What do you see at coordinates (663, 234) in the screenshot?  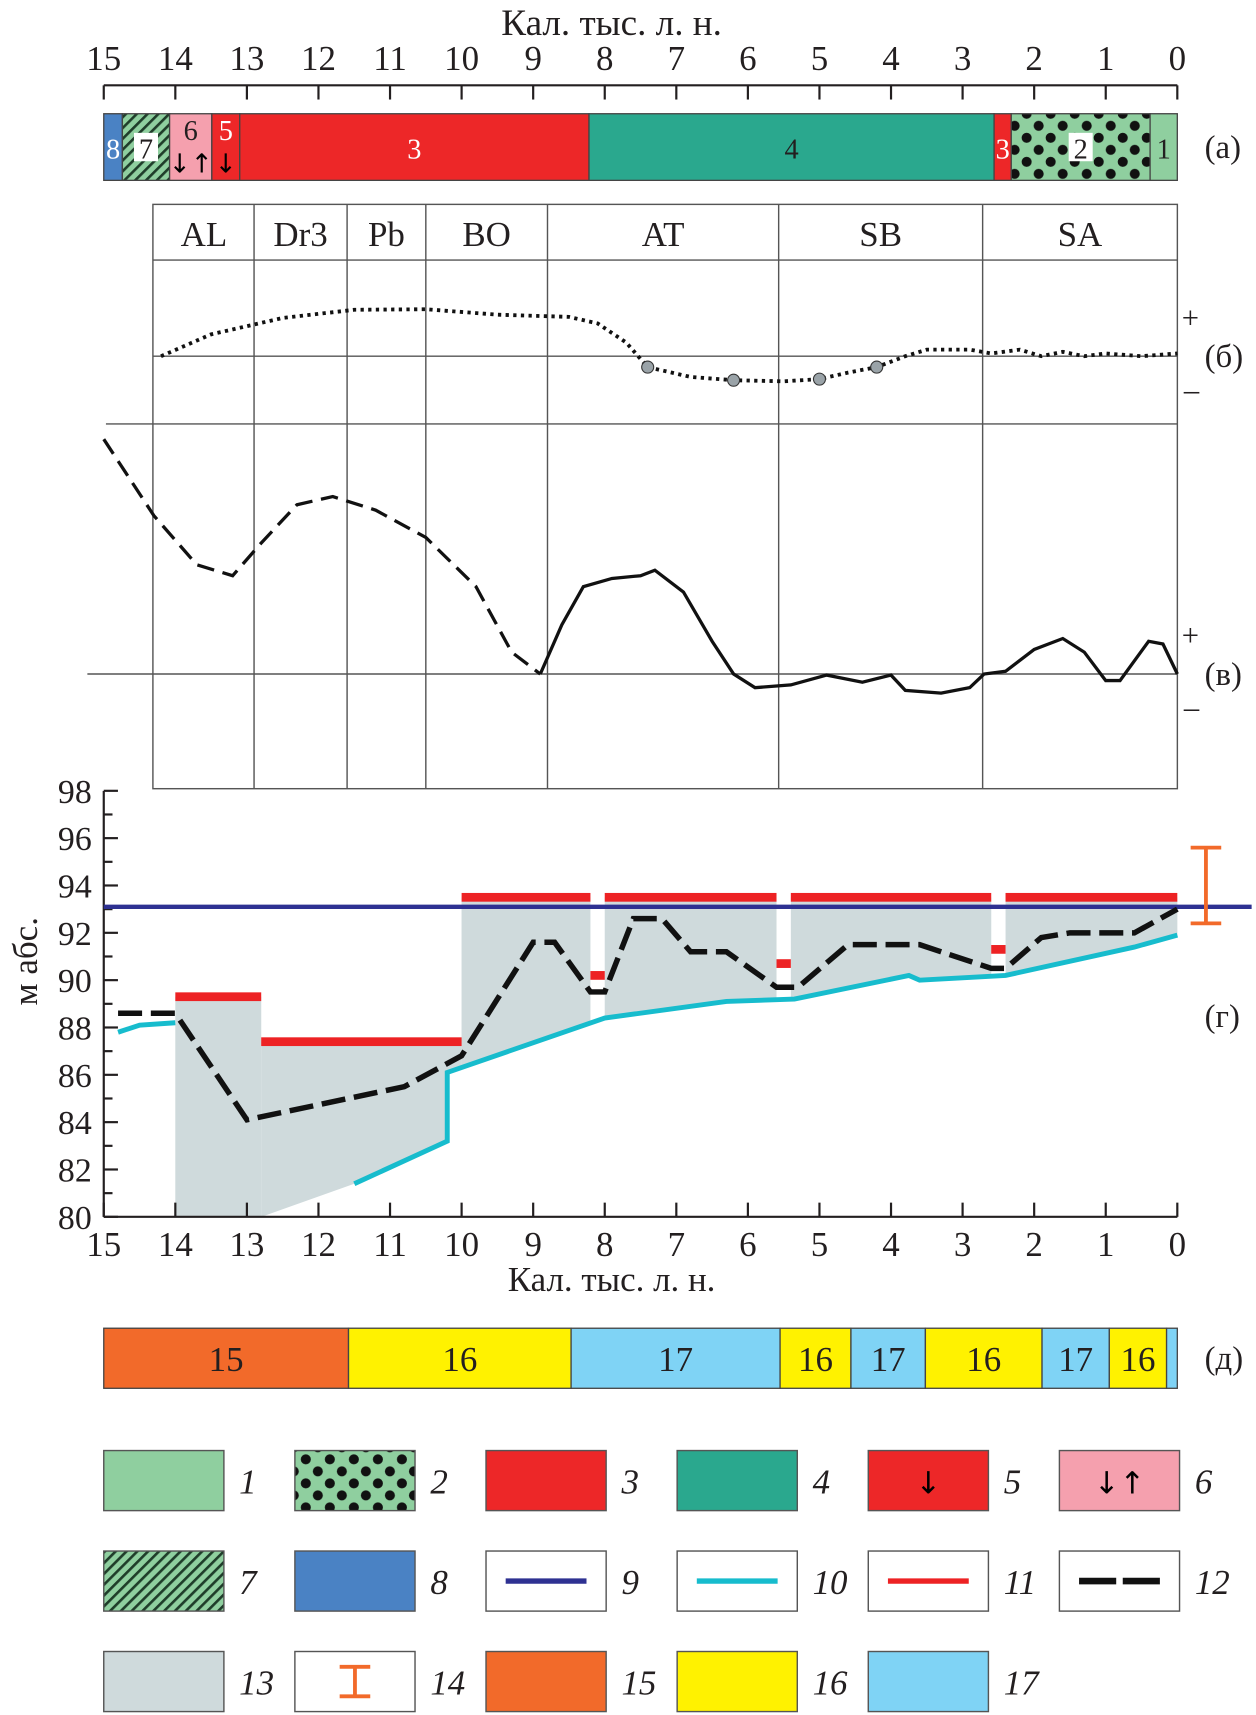 I see `period-name: AT` at bounding box center [663, 234].